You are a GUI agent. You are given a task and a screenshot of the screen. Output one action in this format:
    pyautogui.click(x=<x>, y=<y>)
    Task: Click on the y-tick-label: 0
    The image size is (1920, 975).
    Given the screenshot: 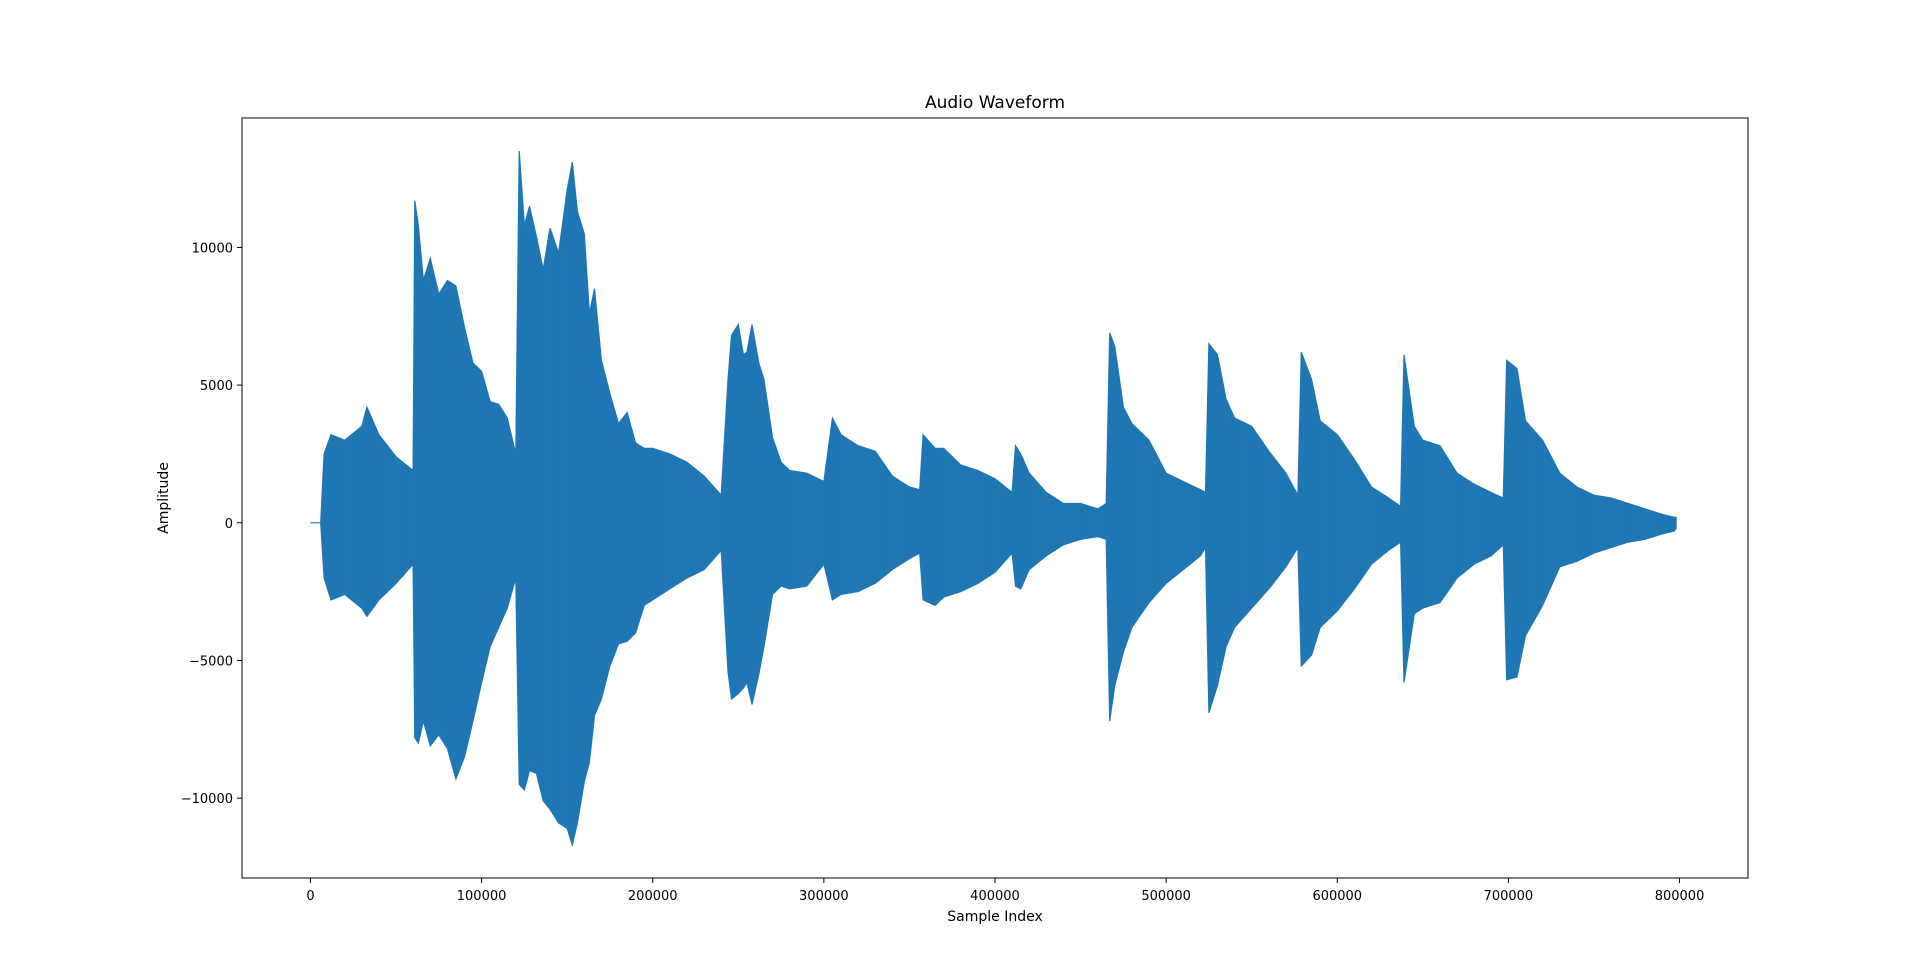 What is the action you would take?
    pyautogui.click(x=229, y=524)
    